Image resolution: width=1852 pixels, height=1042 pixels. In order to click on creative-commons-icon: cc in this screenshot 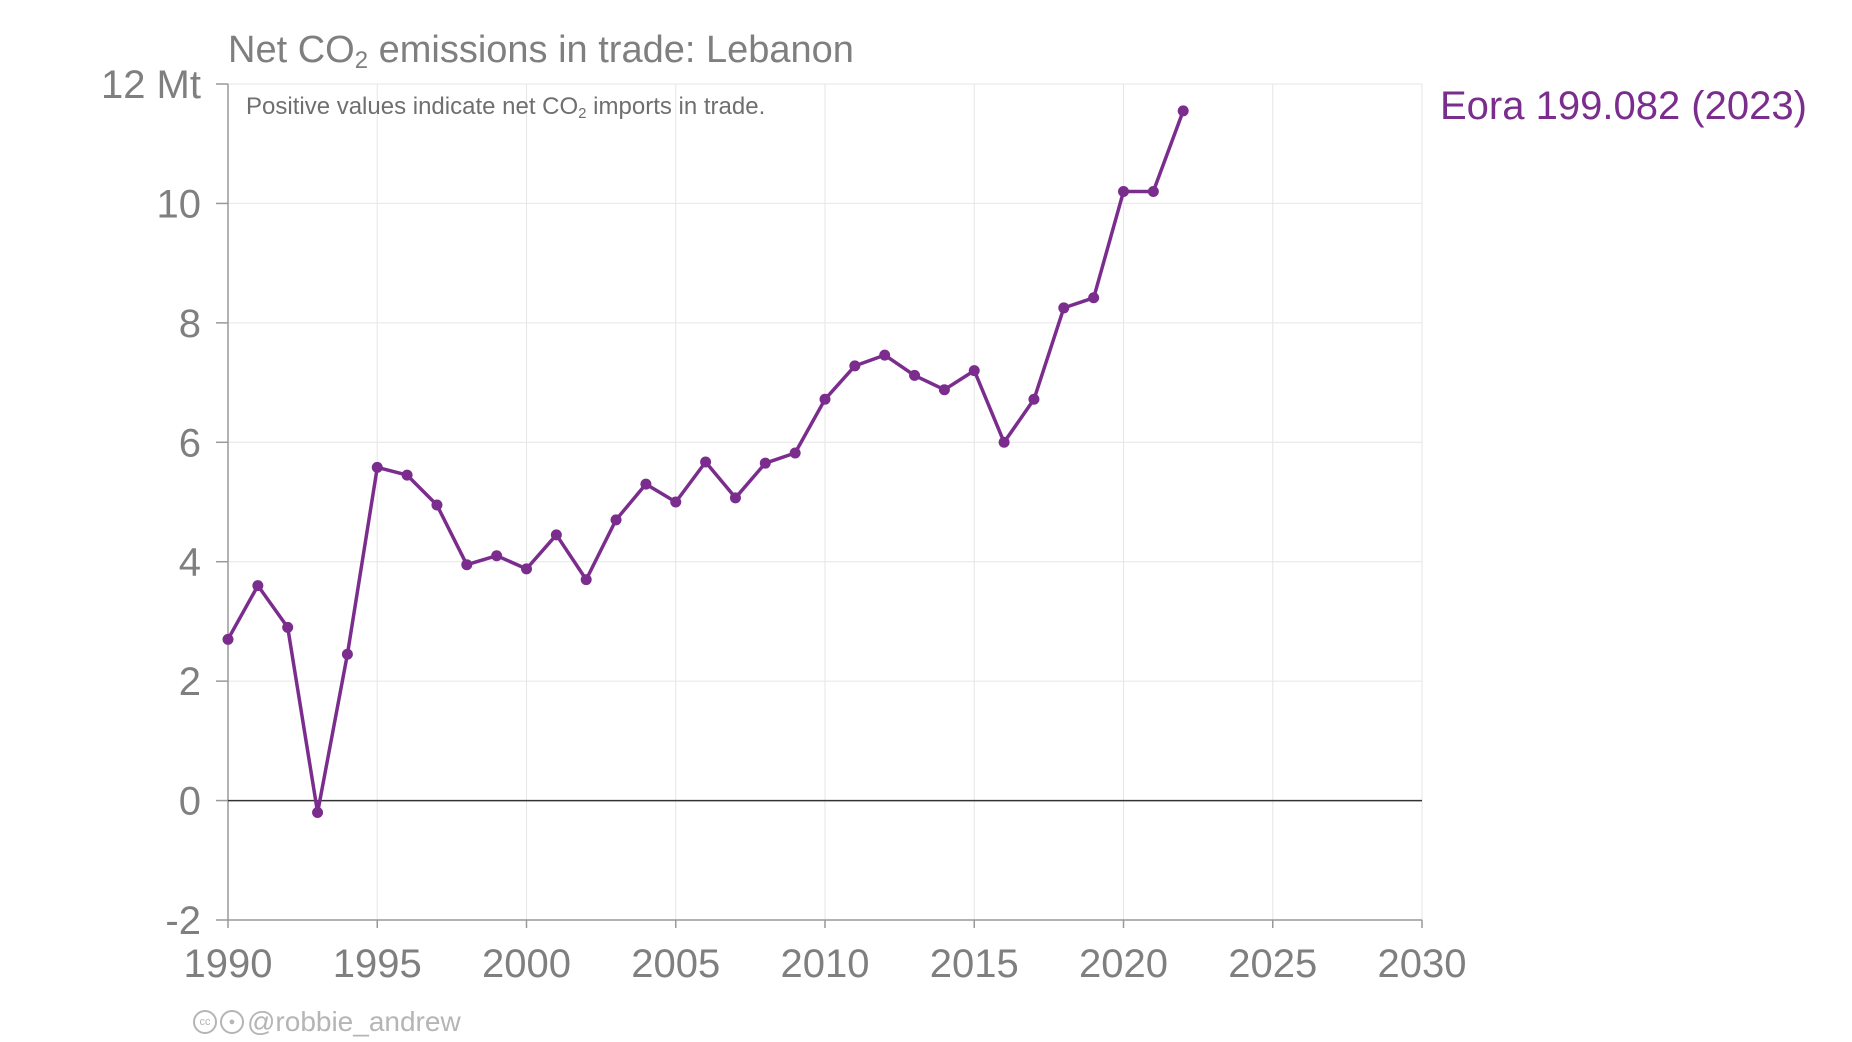, I will do `click(205, 1022)`.